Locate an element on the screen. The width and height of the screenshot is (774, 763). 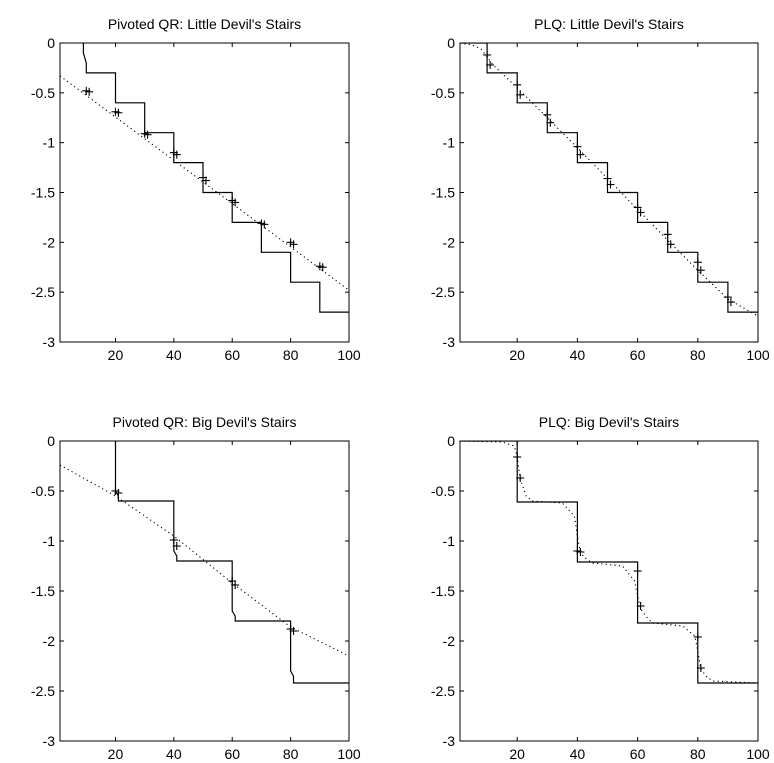
axes-frame is located at coordinates (204, 591).